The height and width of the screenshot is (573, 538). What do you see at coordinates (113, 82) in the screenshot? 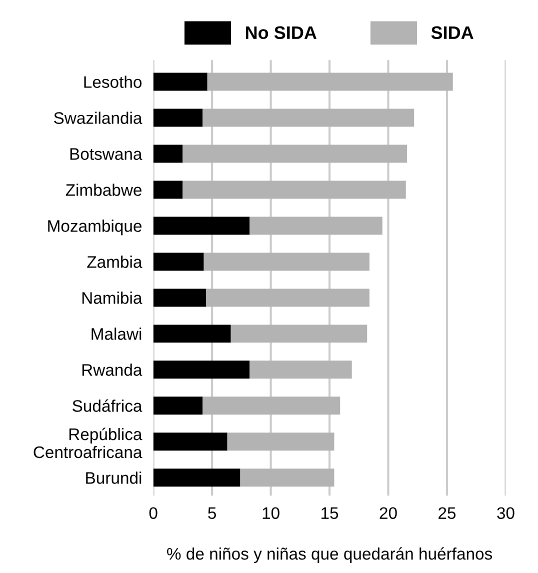
I see `y-tick-label: Lesotho` at bounding box center [113, 82].